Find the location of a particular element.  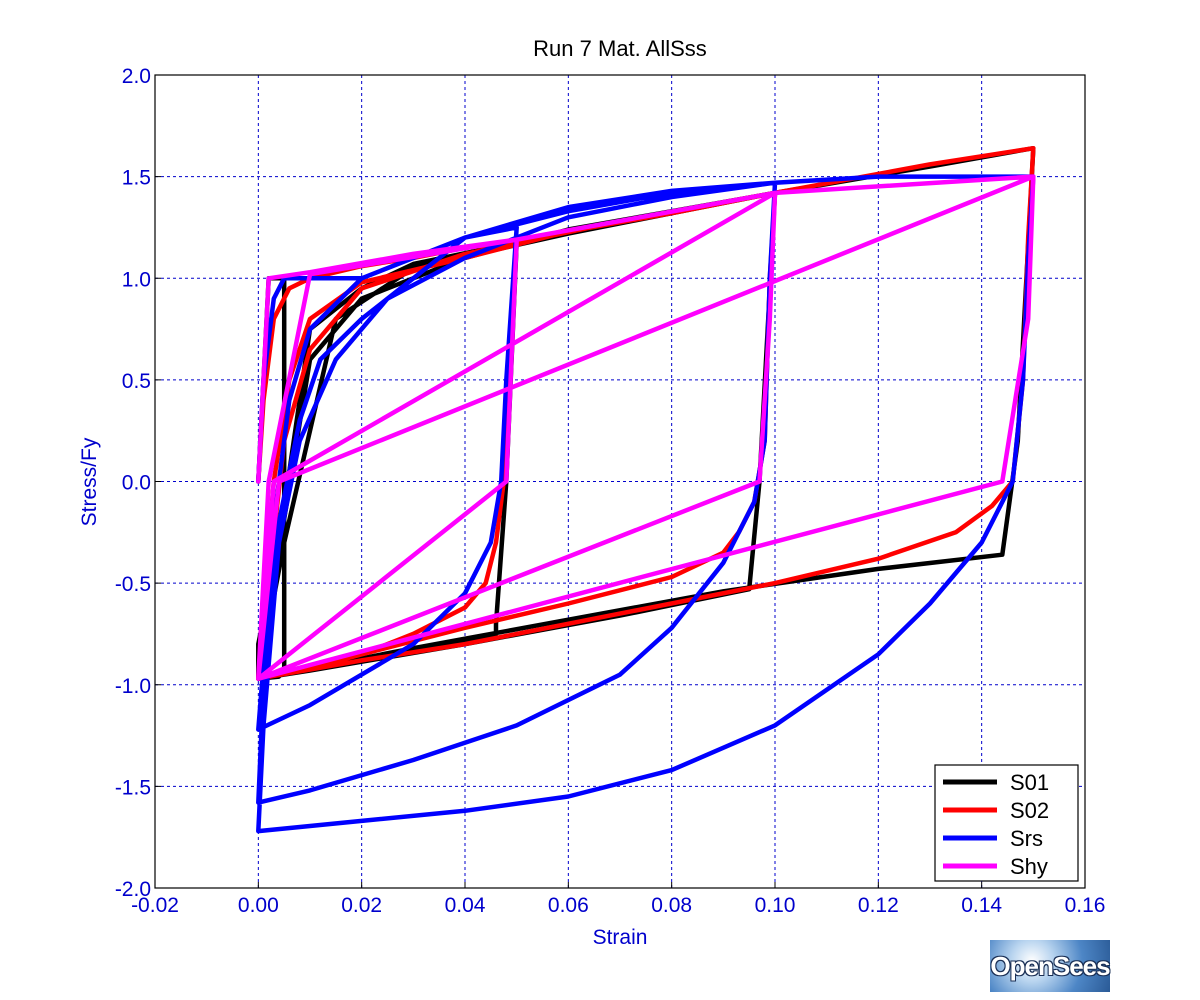

x-tick-label: 0.10 is located at coordinates (775, 905).